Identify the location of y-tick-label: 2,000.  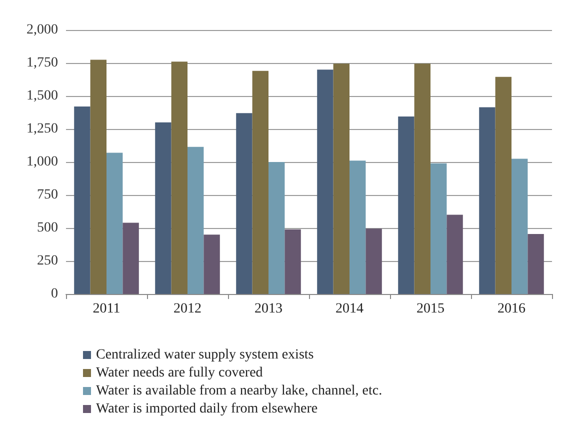
(42, 30).